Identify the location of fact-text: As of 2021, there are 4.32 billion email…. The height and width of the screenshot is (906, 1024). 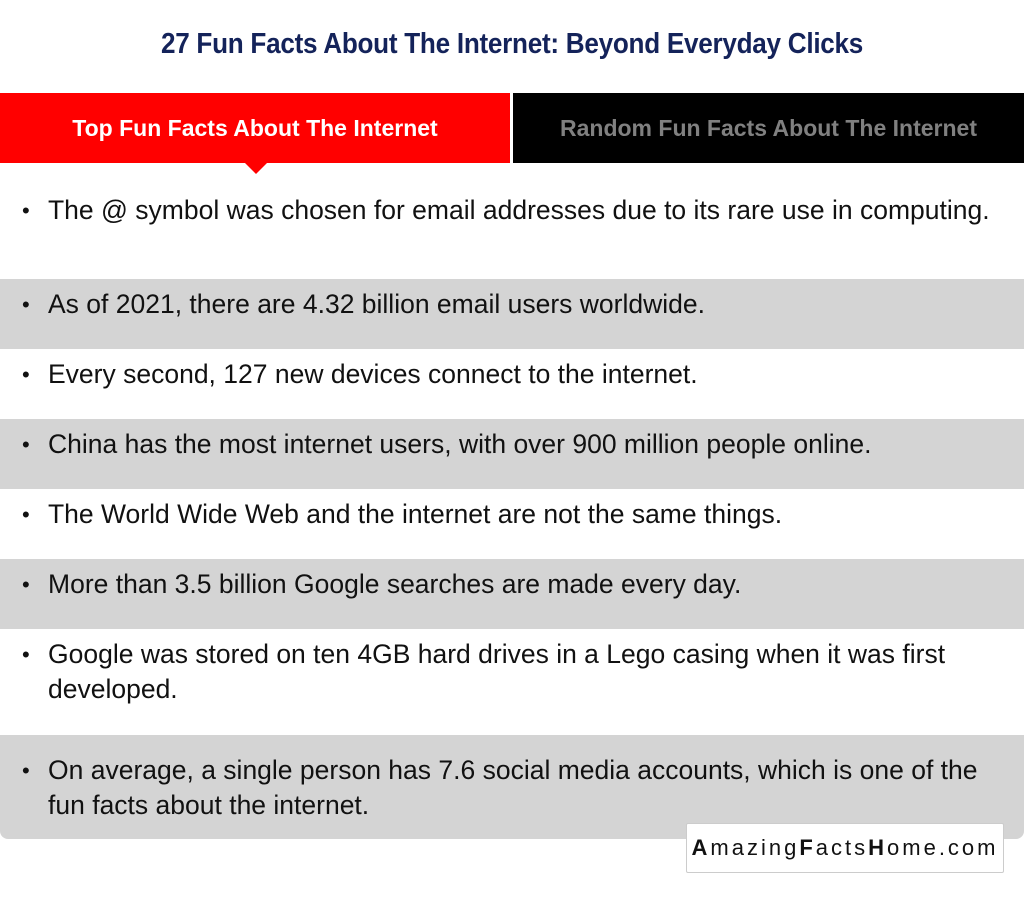
(376, 304).